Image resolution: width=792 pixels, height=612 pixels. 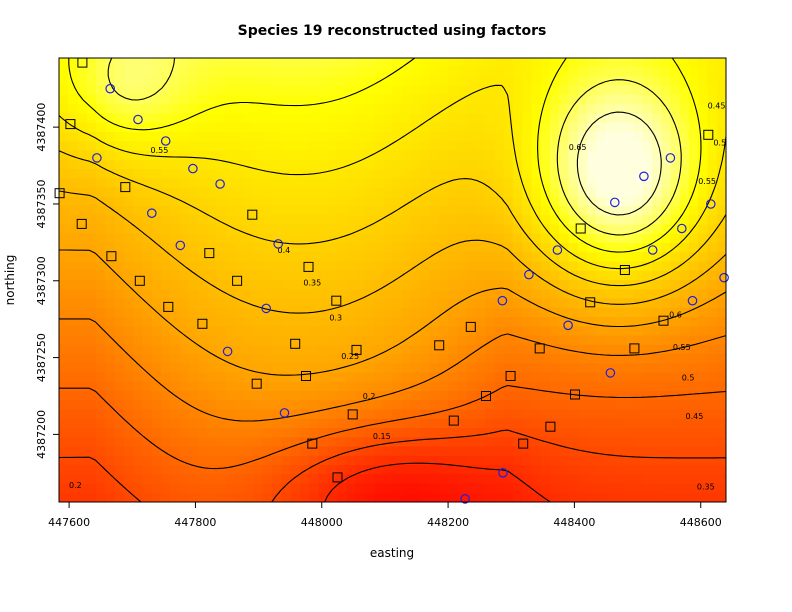 I want to click on contour-label: 0.6, so click(x=675, y=315).